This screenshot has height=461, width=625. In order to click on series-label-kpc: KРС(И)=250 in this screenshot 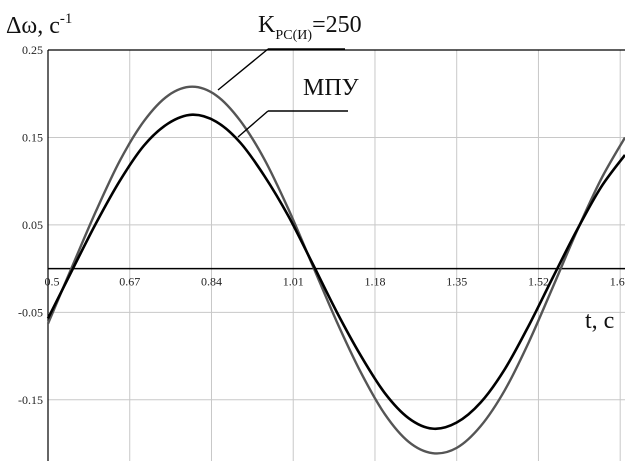, I will do `click(310, 27)`.